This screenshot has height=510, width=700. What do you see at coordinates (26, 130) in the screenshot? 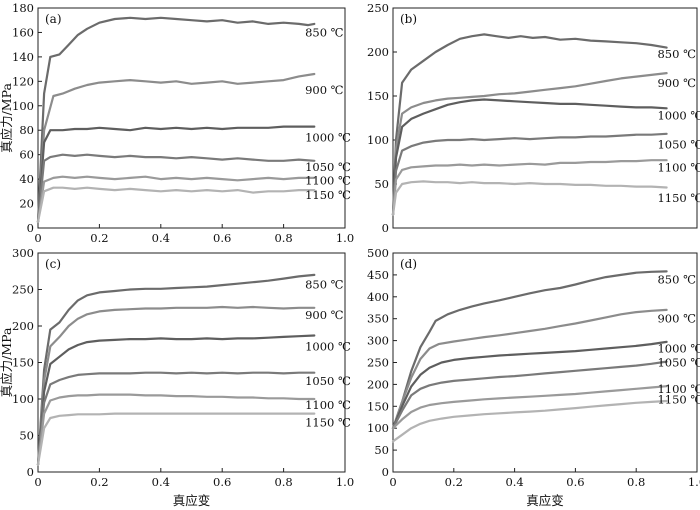
I see `y-tick-label: 80` at bounding box center [26, 130].